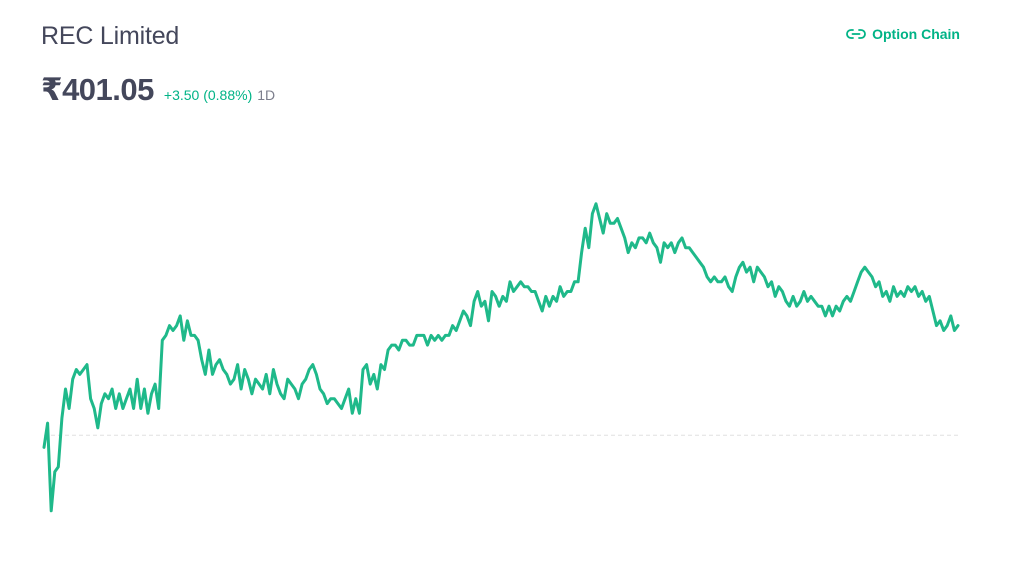 This screenshot has width=1024, height=576. I want to click on current-price: ₹401.05, so click(97, 89).